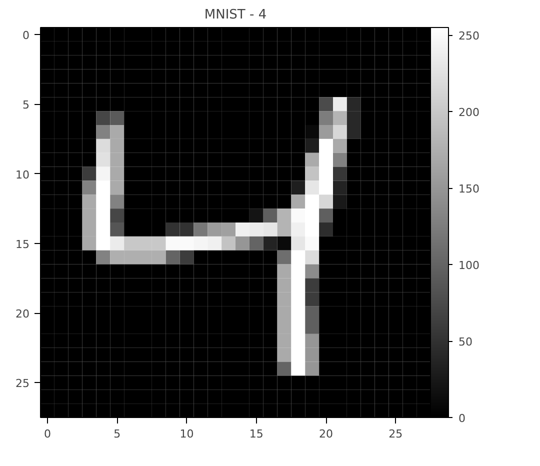 The image size is (540, 466). I want to click on x-tick-label: 25, so click(395, 434).